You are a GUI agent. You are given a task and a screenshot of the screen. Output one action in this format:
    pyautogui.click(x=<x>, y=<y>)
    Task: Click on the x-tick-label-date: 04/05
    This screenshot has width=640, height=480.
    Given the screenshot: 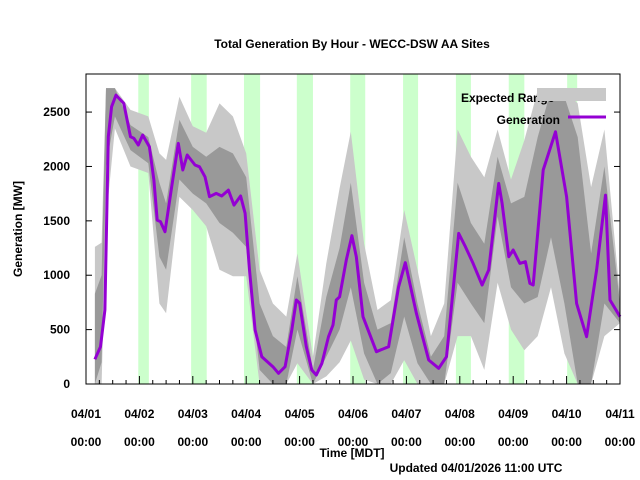 What is the action you would take?
    pyautogui.click(x=300, y=414)
    